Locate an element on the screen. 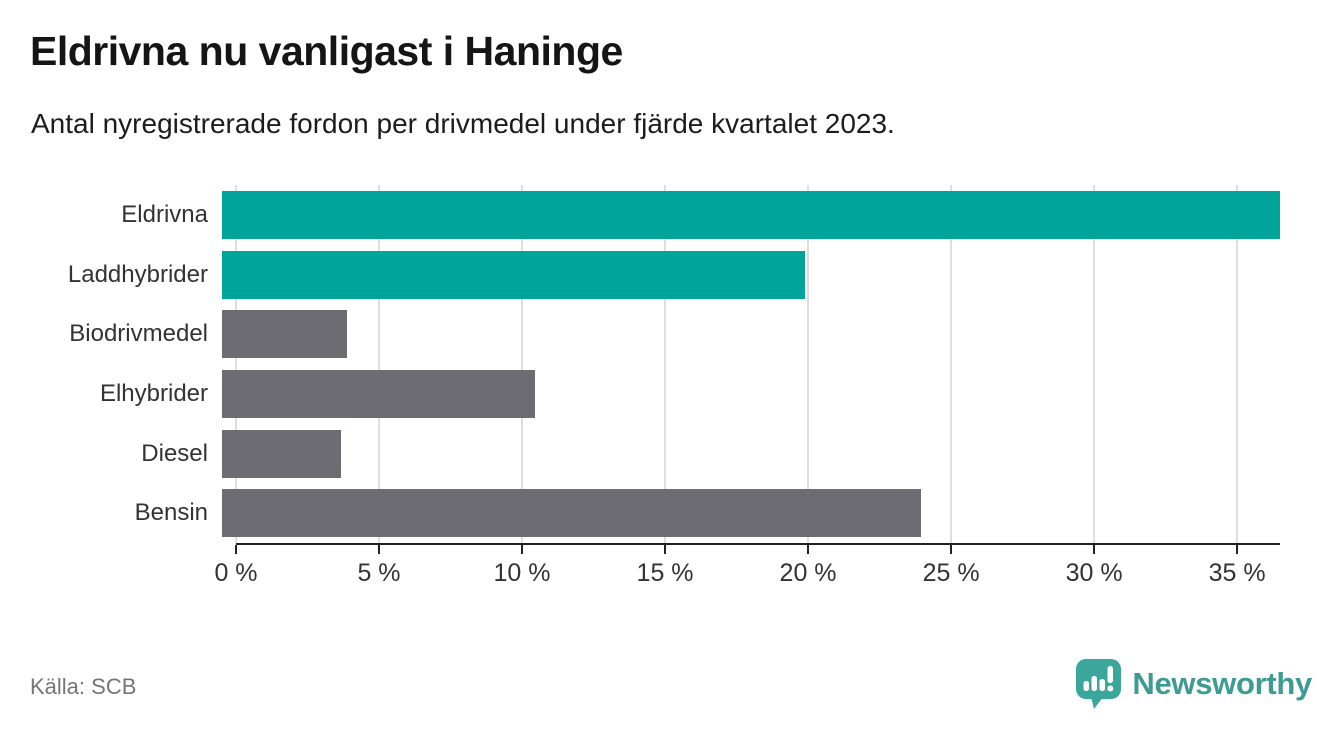  bar-row: Elhybrider is located at coordinates (640, 394).